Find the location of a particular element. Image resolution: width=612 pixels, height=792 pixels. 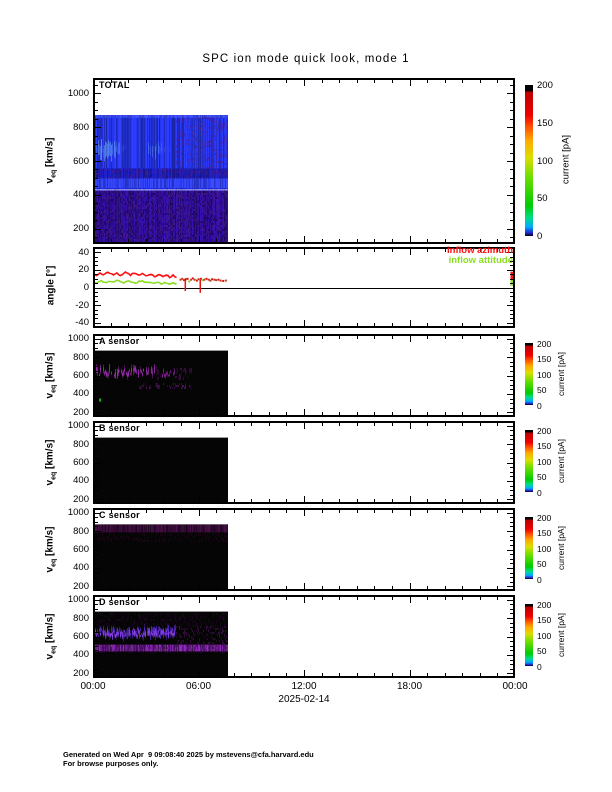

colorbar-title-c: current [pA] is located at coordinates (561, 548).